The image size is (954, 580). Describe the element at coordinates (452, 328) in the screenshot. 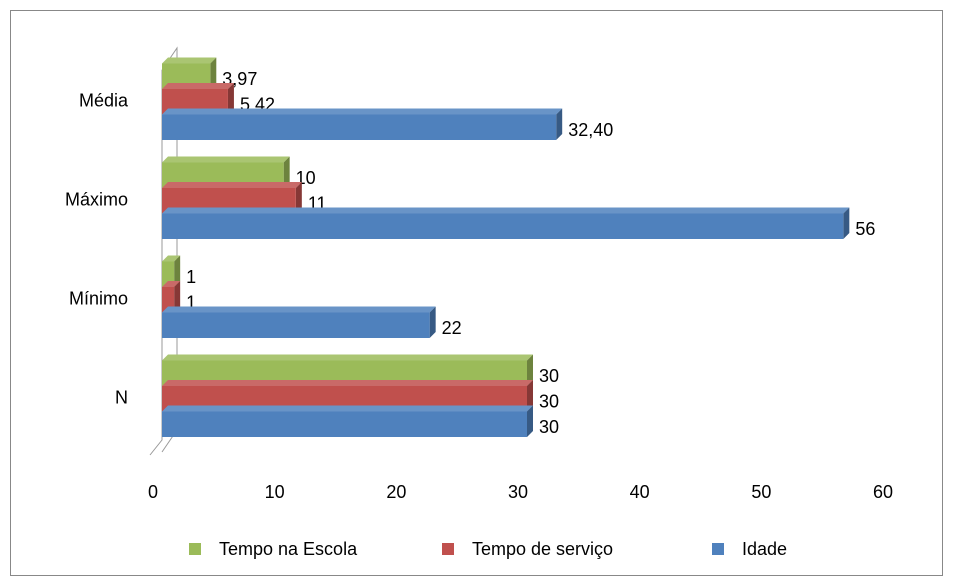

I see `data-label: 22` at that location.